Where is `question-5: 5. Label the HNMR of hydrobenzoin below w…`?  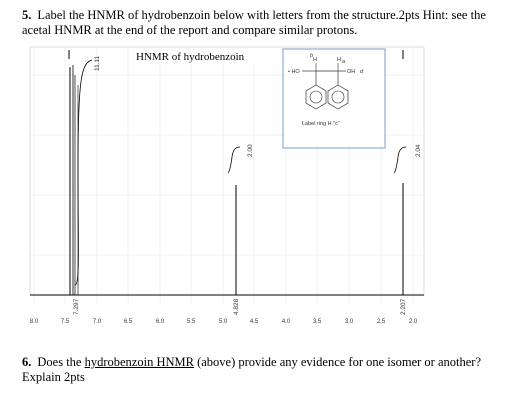 question-5: 5. Label the HNMR of hydrobenzoin below w… is located at coordinates (262, 23).